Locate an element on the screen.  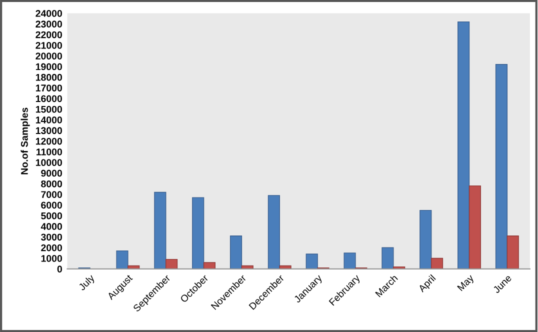
y-tick-label: 5000 is located at coordinates (51, 216).